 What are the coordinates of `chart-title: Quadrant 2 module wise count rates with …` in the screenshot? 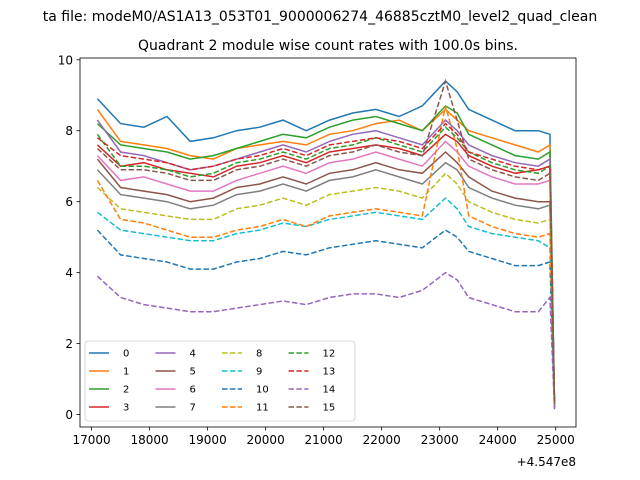 It's located at (328, 46).